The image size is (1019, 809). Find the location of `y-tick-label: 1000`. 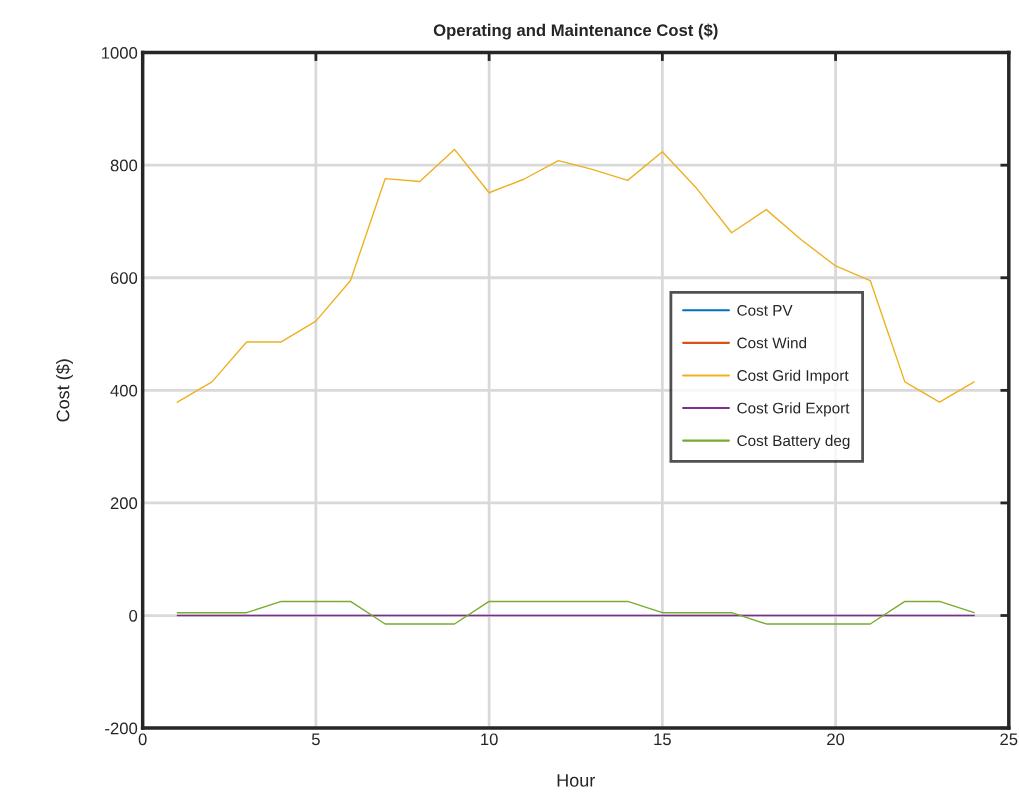

y-tick-label: 1000 is located at coordinates (120, 52).